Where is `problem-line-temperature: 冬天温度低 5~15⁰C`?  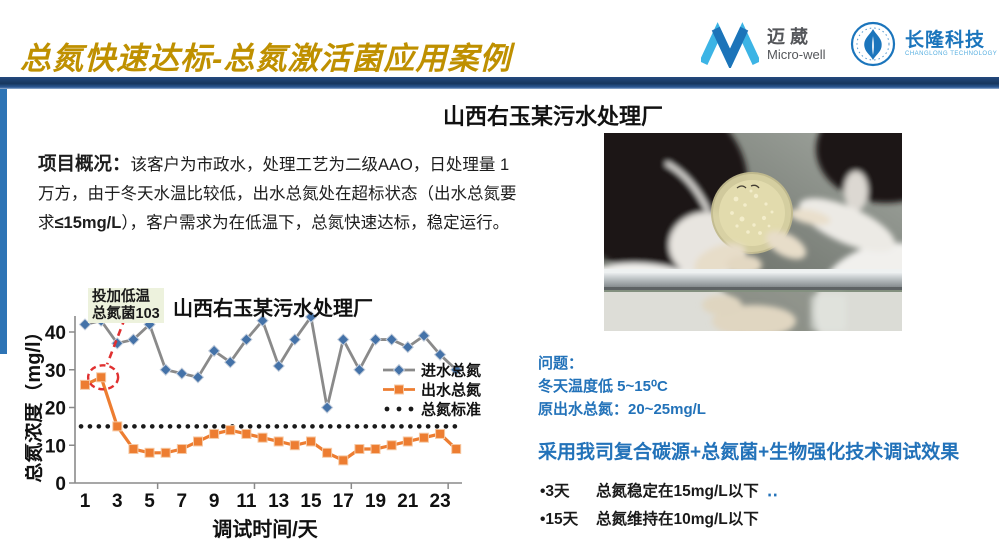 problem-line-temperature: 冬天温度低 5~15⁰C is located at coordinates (603, 386).